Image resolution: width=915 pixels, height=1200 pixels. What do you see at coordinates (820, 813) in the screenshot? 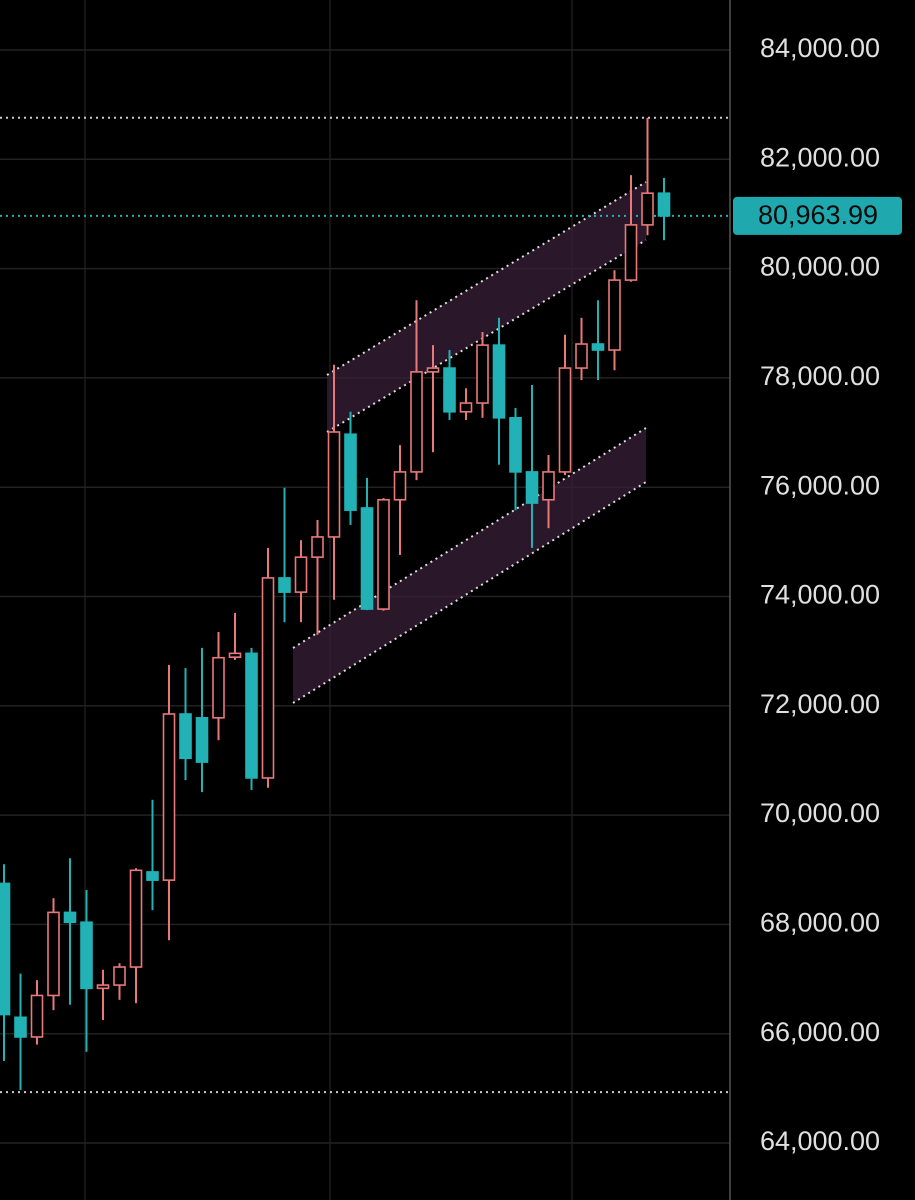
I see `y-tick-label: 70,000.00` at bounding box center [820, 813].